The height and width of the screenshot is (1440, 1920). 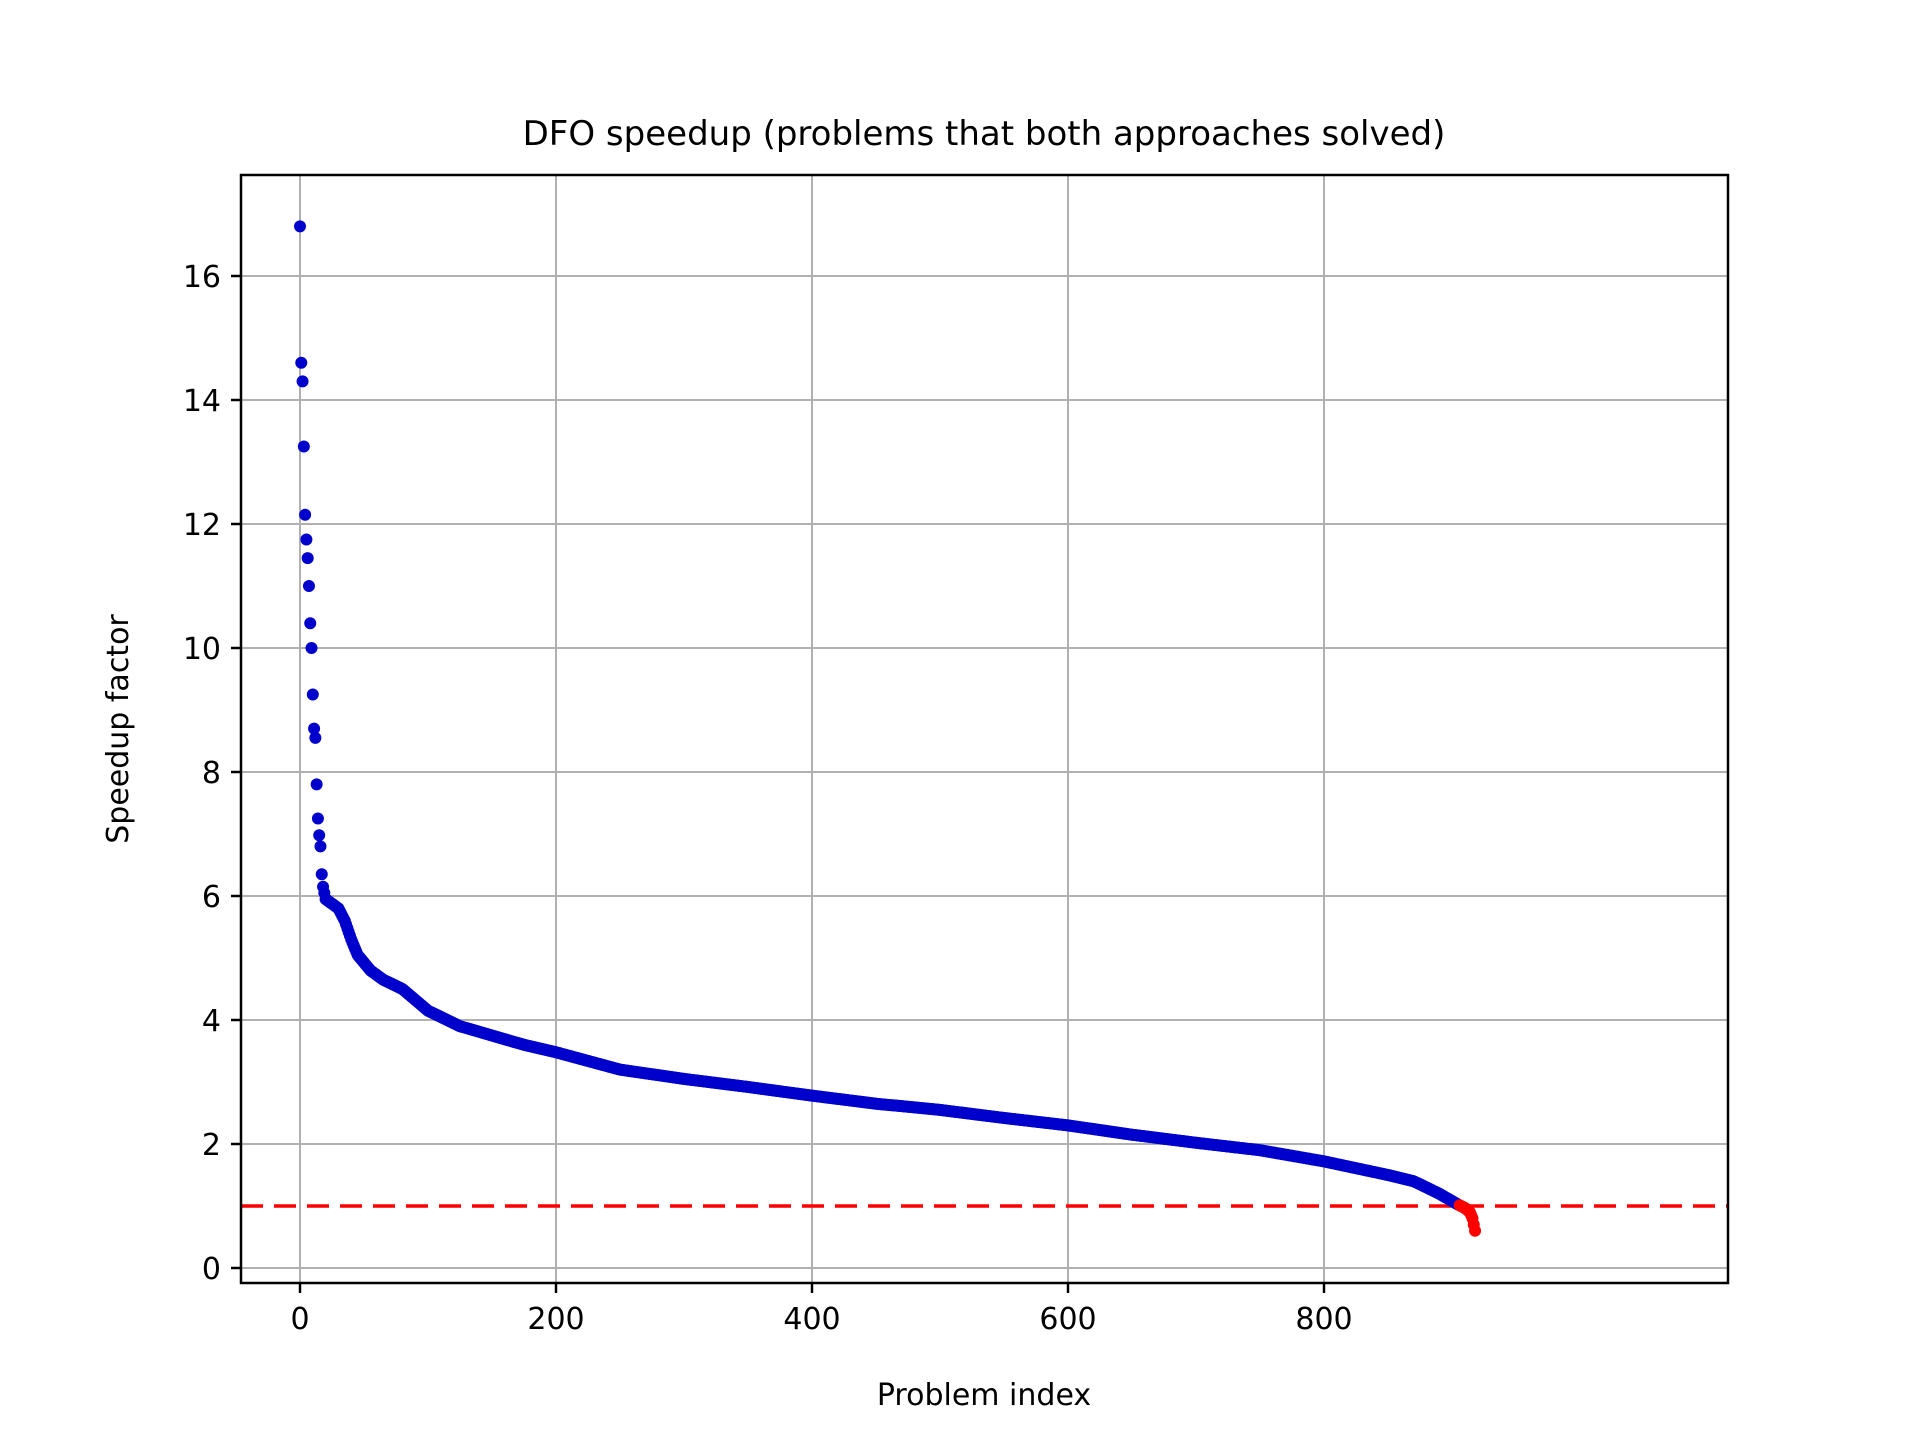 I want to click on x-axis-label: Problem index, so click(x=984, y=1395).